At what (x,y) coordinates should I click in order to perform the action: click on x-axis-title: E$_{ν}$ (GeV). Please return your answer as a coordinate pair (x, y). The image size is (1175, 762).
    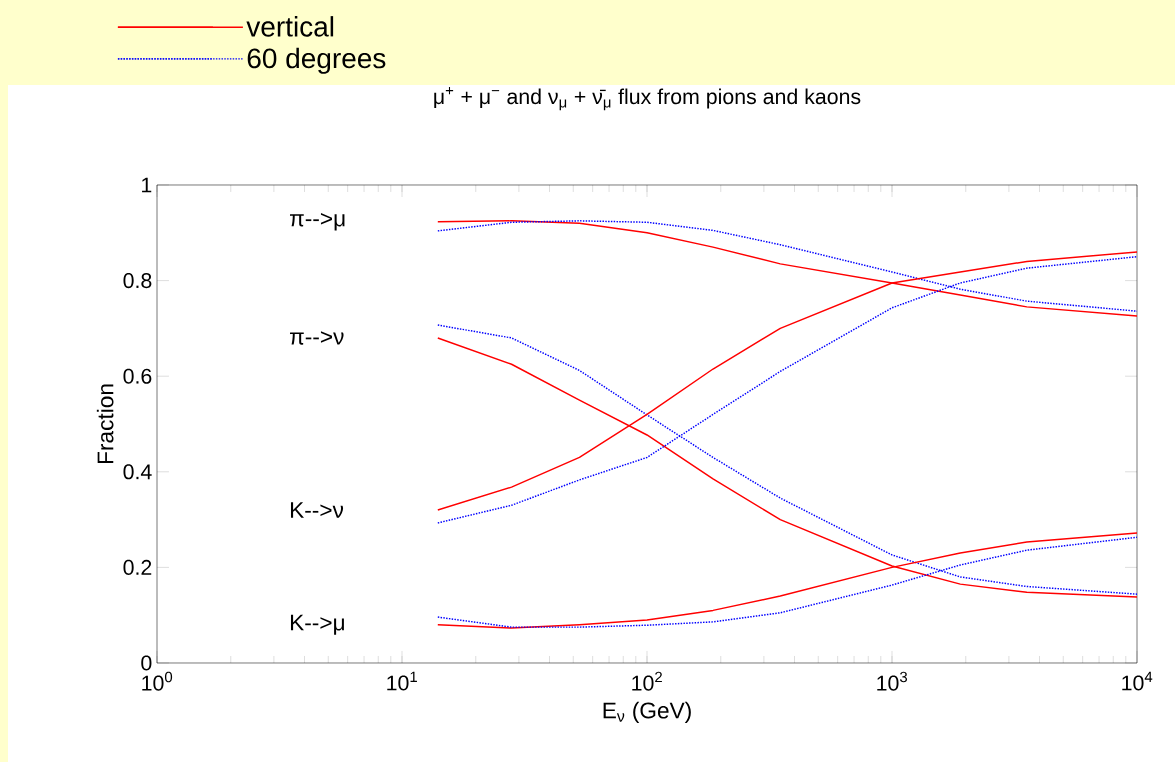
    Looking at the image, I should click on (647, 712).